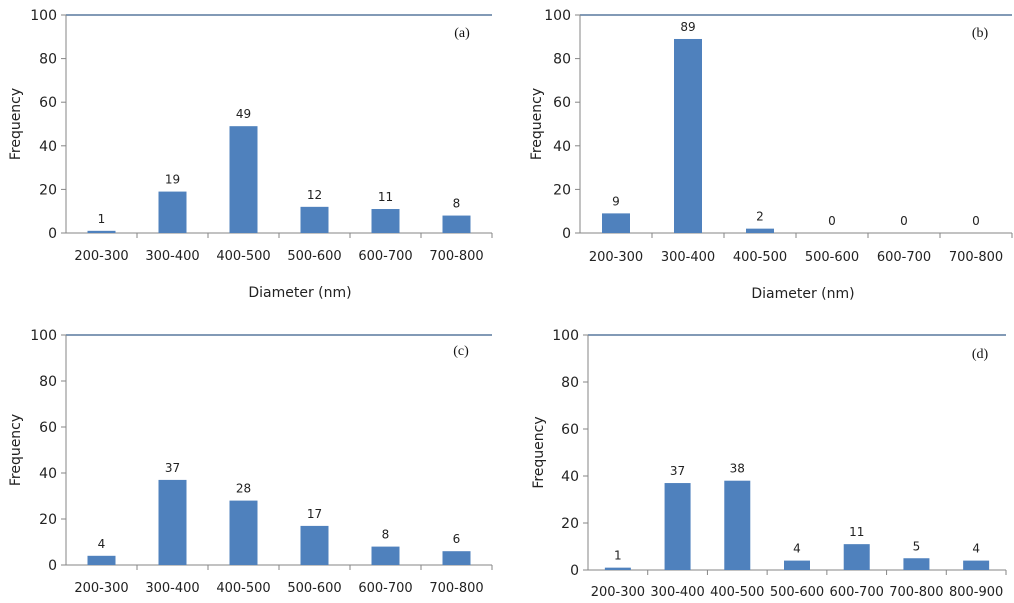  What do you see at coordinates (760, 217) in the screenshot?
I see `data-label: 2` at bounding box center [760, 217].